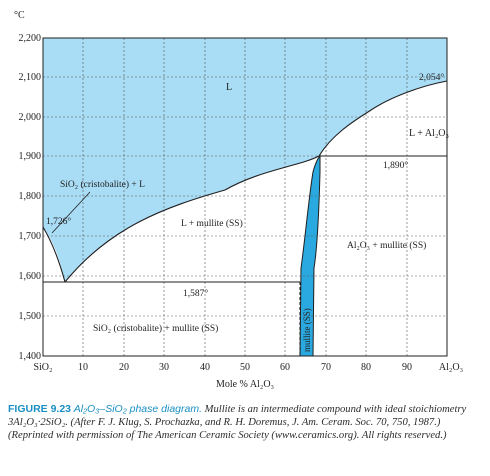 The height and width of the screenshot is (476, 490). What do you see at coordinates (245, 384) in the screenshot?
I see `x-axis-title: Mole % Al₂O₃` at bounding box center [245, 384].